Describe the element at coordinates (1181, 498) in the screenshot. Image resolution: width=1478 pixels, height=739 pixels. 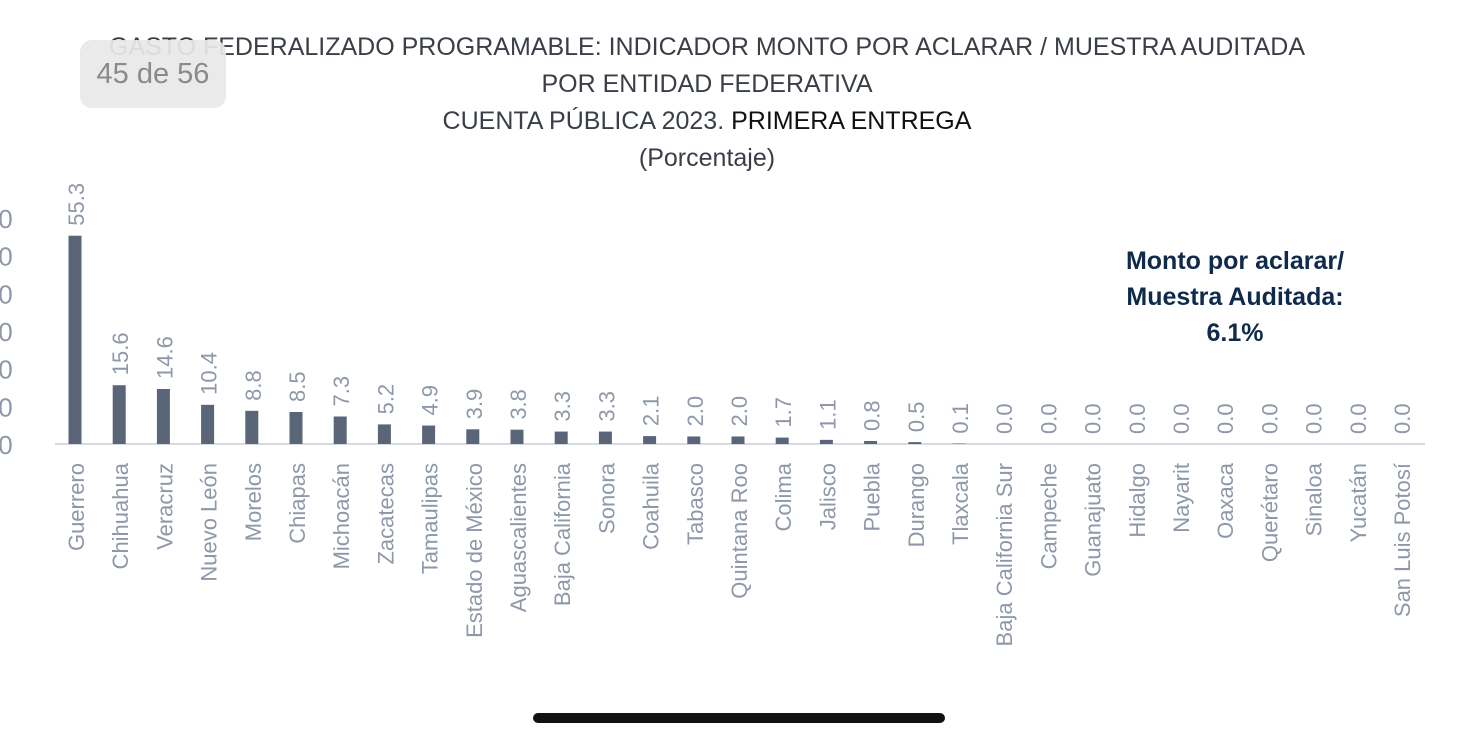
I see `category-label: Nayarit` at that location.